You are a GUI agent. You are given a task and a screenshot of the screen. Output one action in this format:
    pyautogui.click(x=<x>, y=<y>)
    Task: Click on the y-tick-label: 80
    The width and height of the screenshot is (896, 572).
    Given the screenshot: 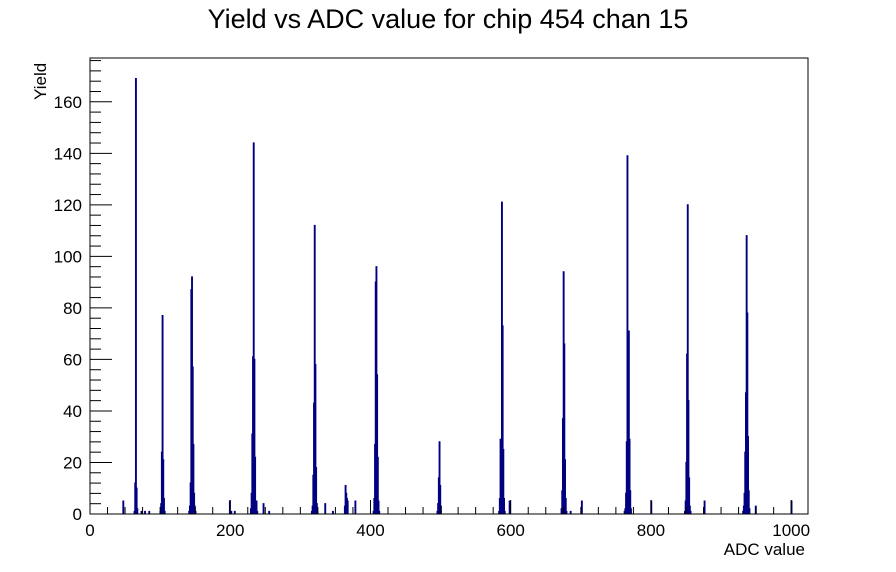 What is the action you would take?
    pyautogui.click(x=72, y=308)
    